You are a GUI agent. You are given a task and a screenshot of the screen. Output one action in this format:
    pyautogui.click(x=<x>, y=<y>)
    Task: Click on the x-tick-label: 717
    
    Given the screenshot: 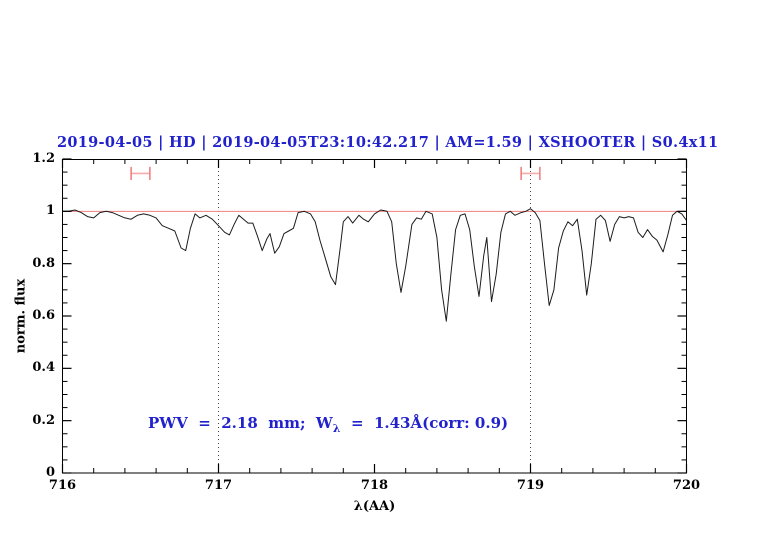 What is the action you would take?
    pyautogui.click(x=218, y=485)
    